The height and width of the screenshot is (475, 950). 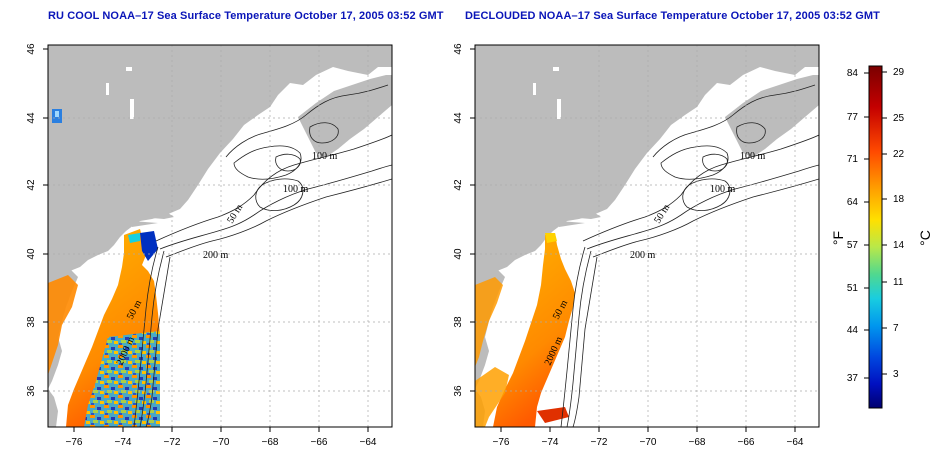 I want to click on celsius-tick-label: 3, so click(x=896, y=374).